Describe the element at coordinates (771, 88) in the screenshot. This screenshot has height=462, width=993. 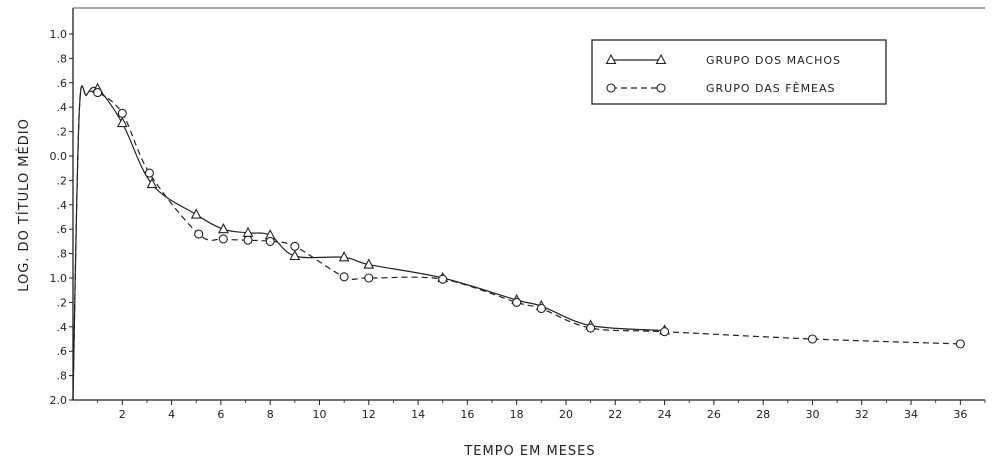
I see `legend-label-2: GRUPO DAS FÊMEAS` at that location.